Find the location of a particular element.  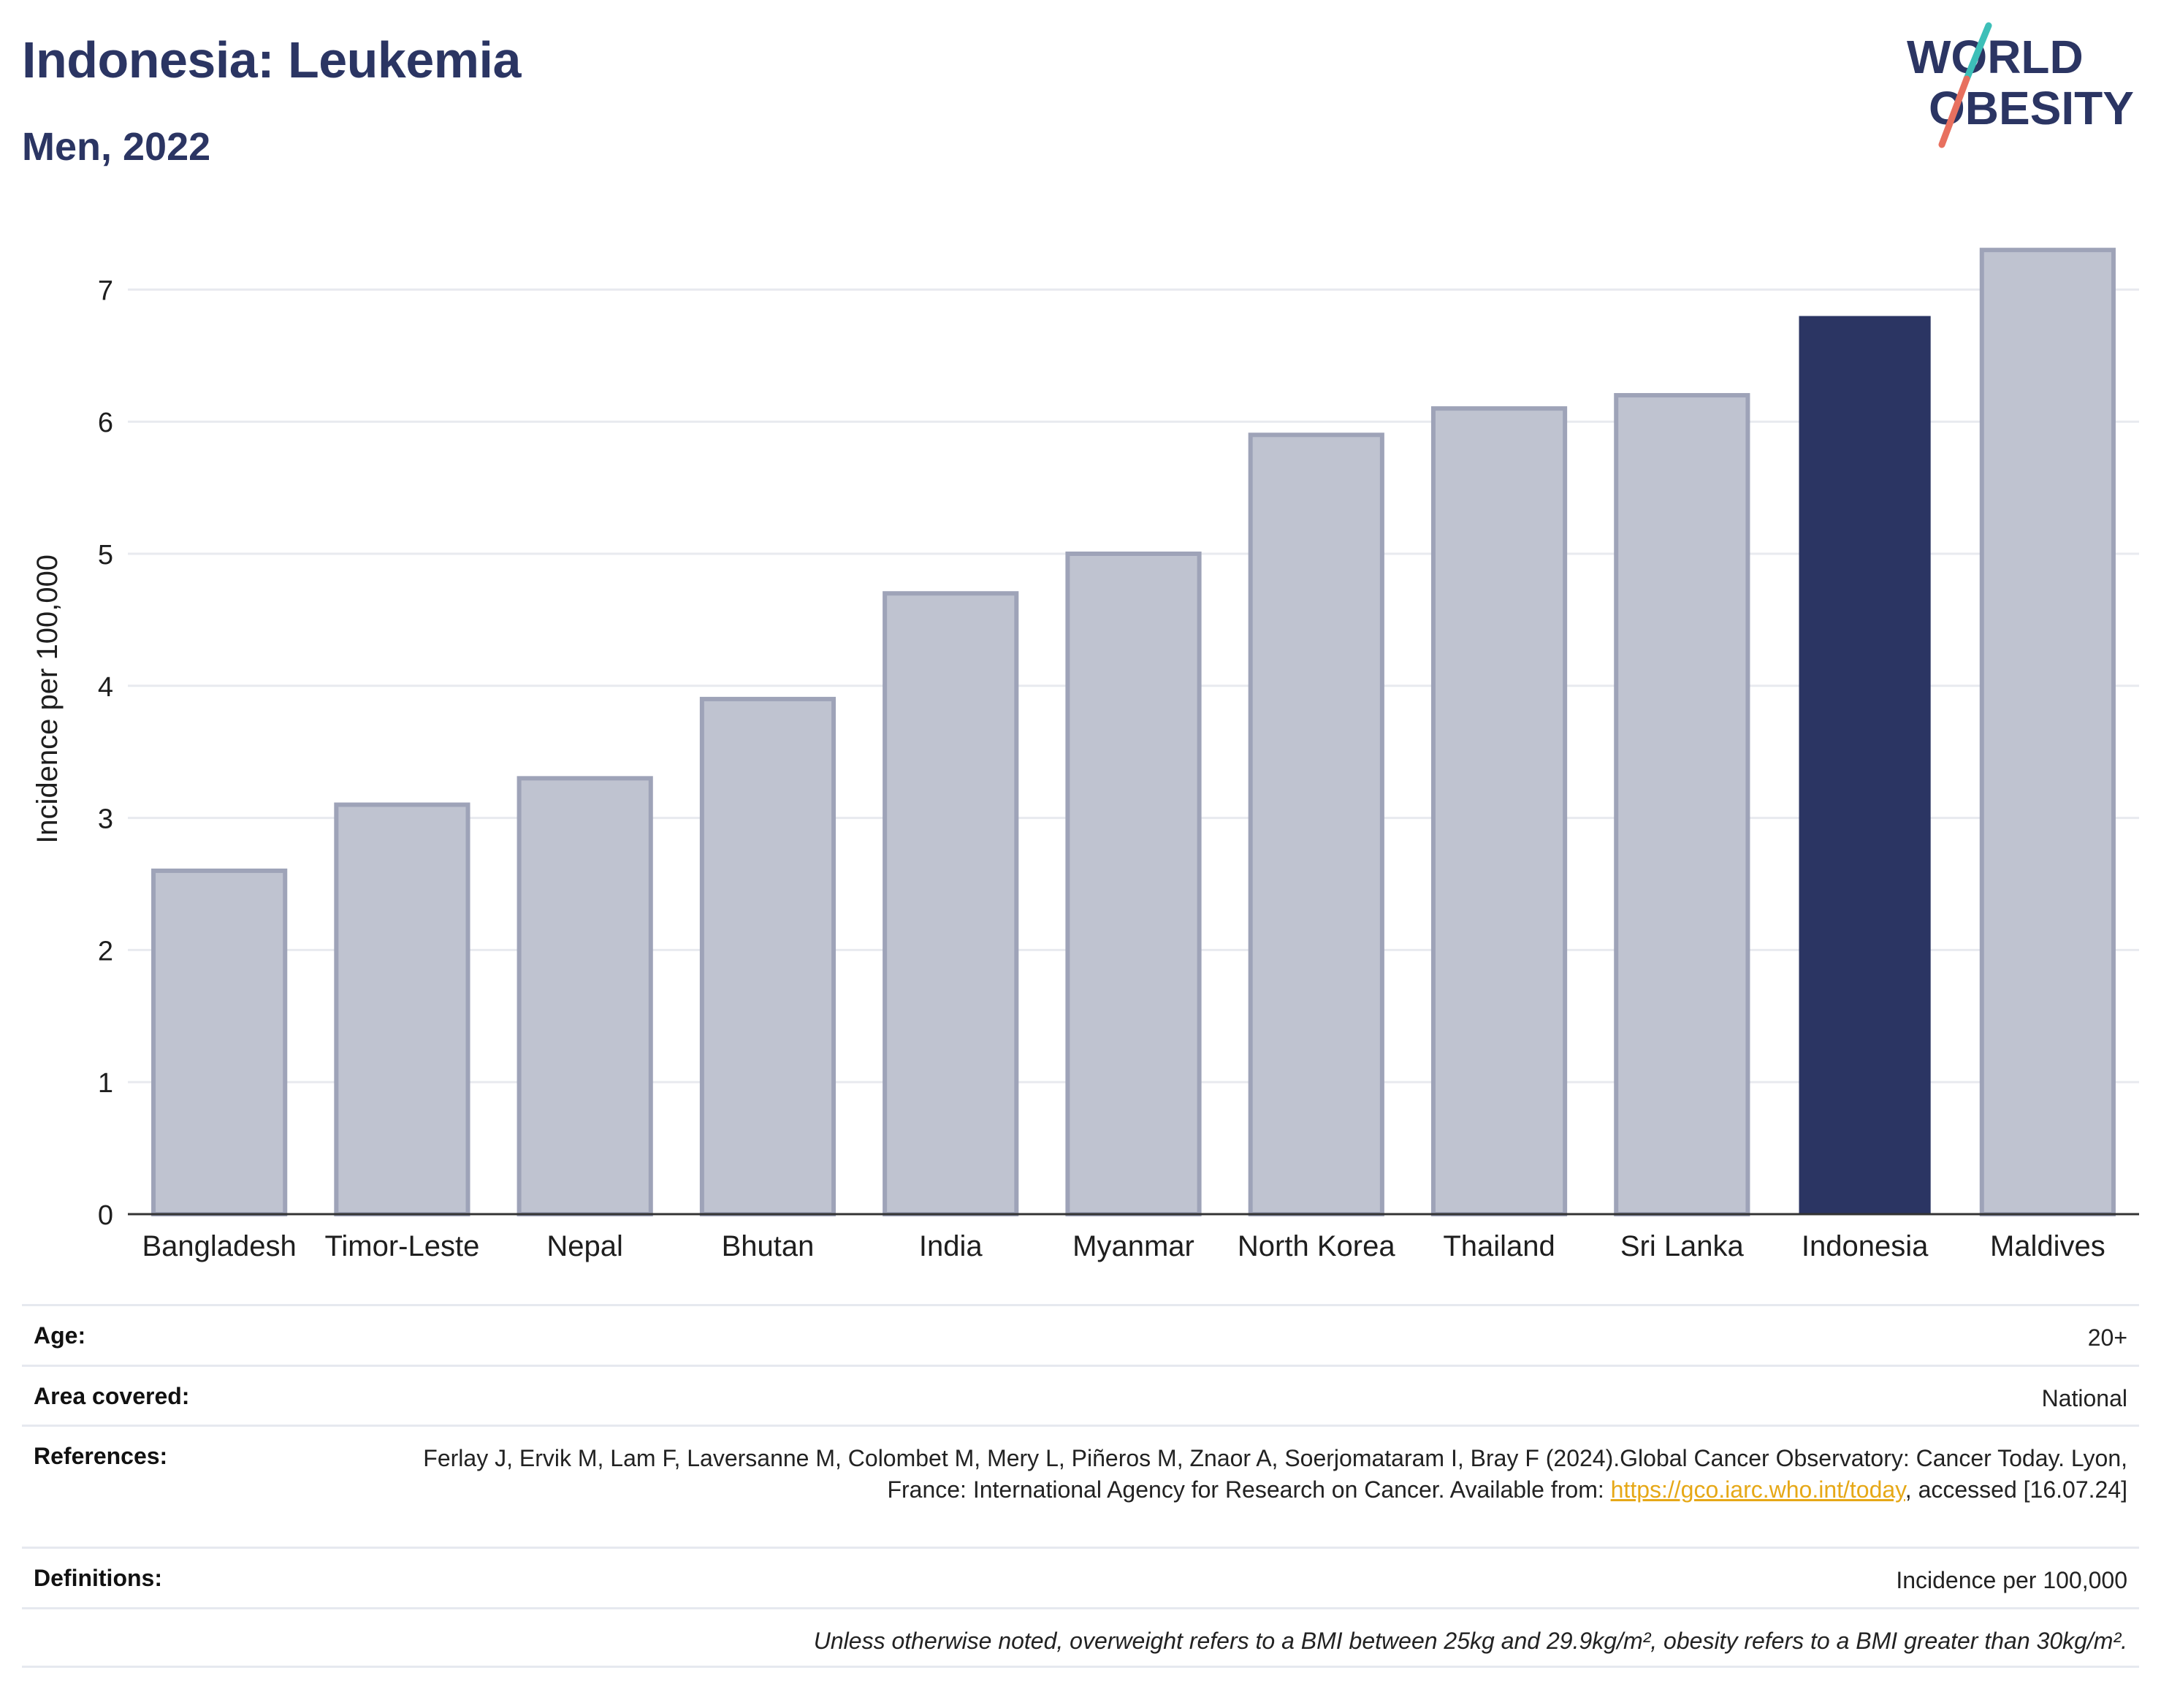

x-tick-label: Bhutan is located at coordinates (768, 1246).